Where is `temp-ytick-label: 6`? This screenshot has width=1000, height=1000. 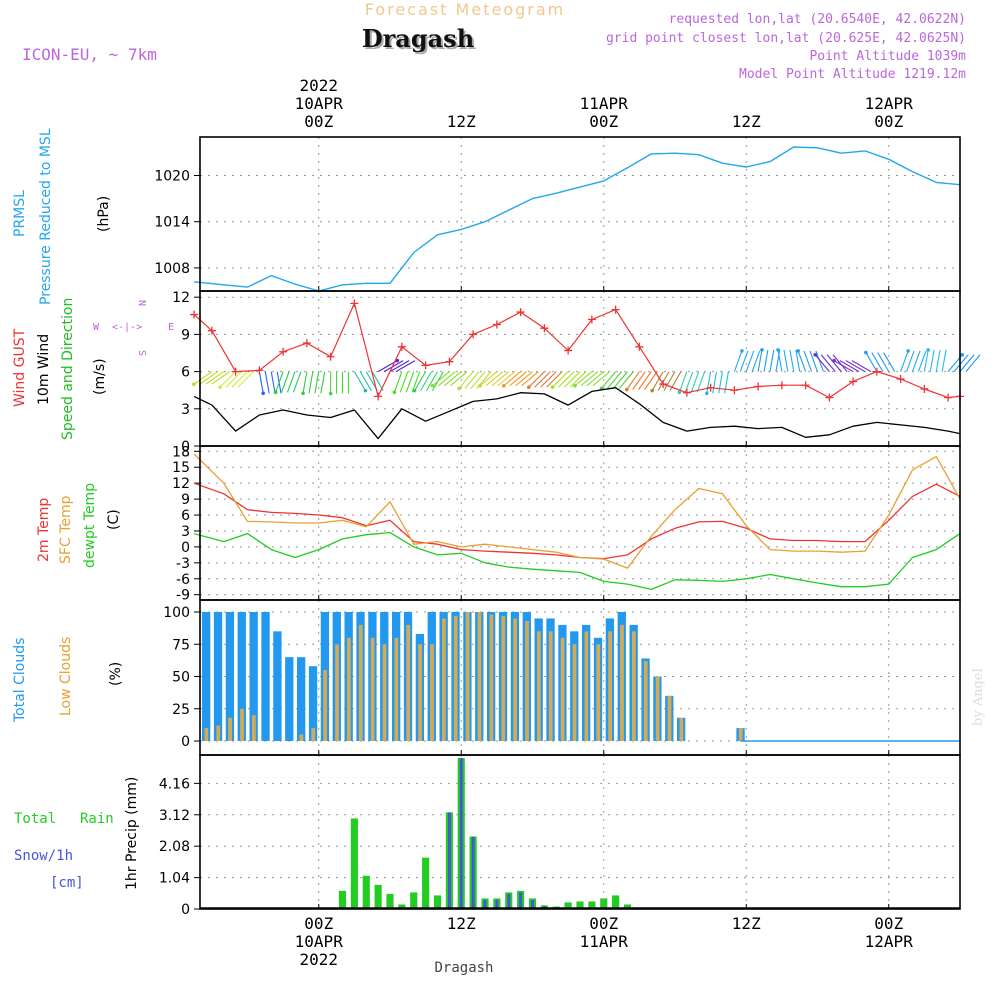
temp-ytick-label: 6 is located at coordinates (185, 516).